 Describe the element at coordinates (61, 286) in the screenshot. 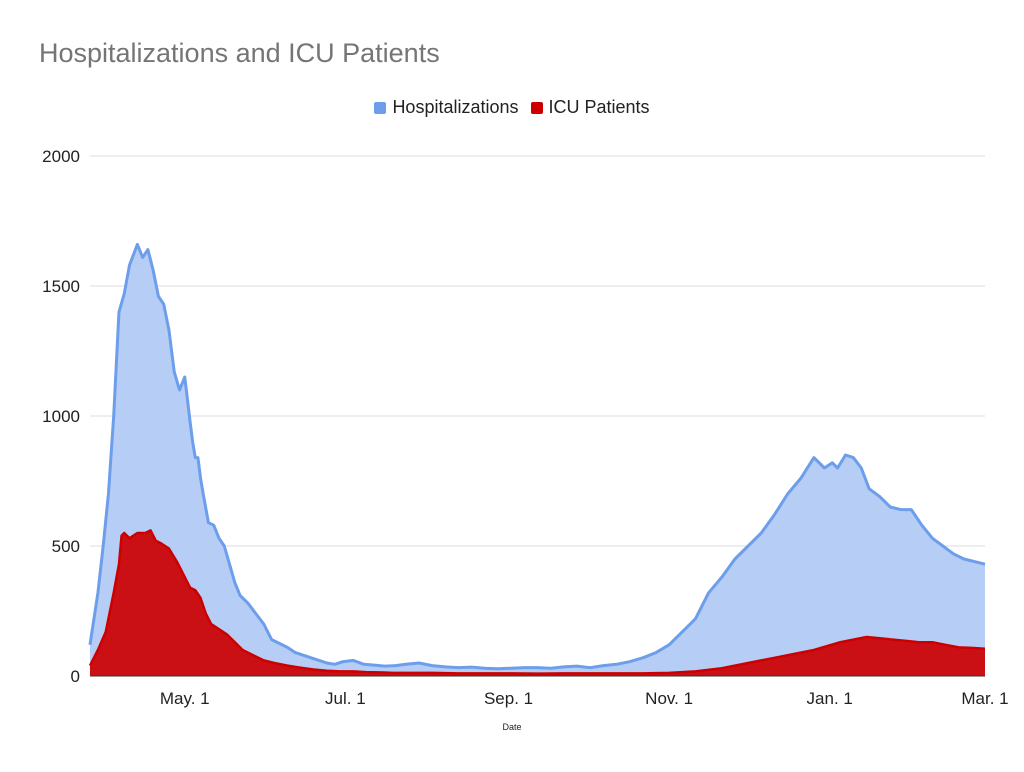

I see `y-tick-label-1500: 1500` at that location.